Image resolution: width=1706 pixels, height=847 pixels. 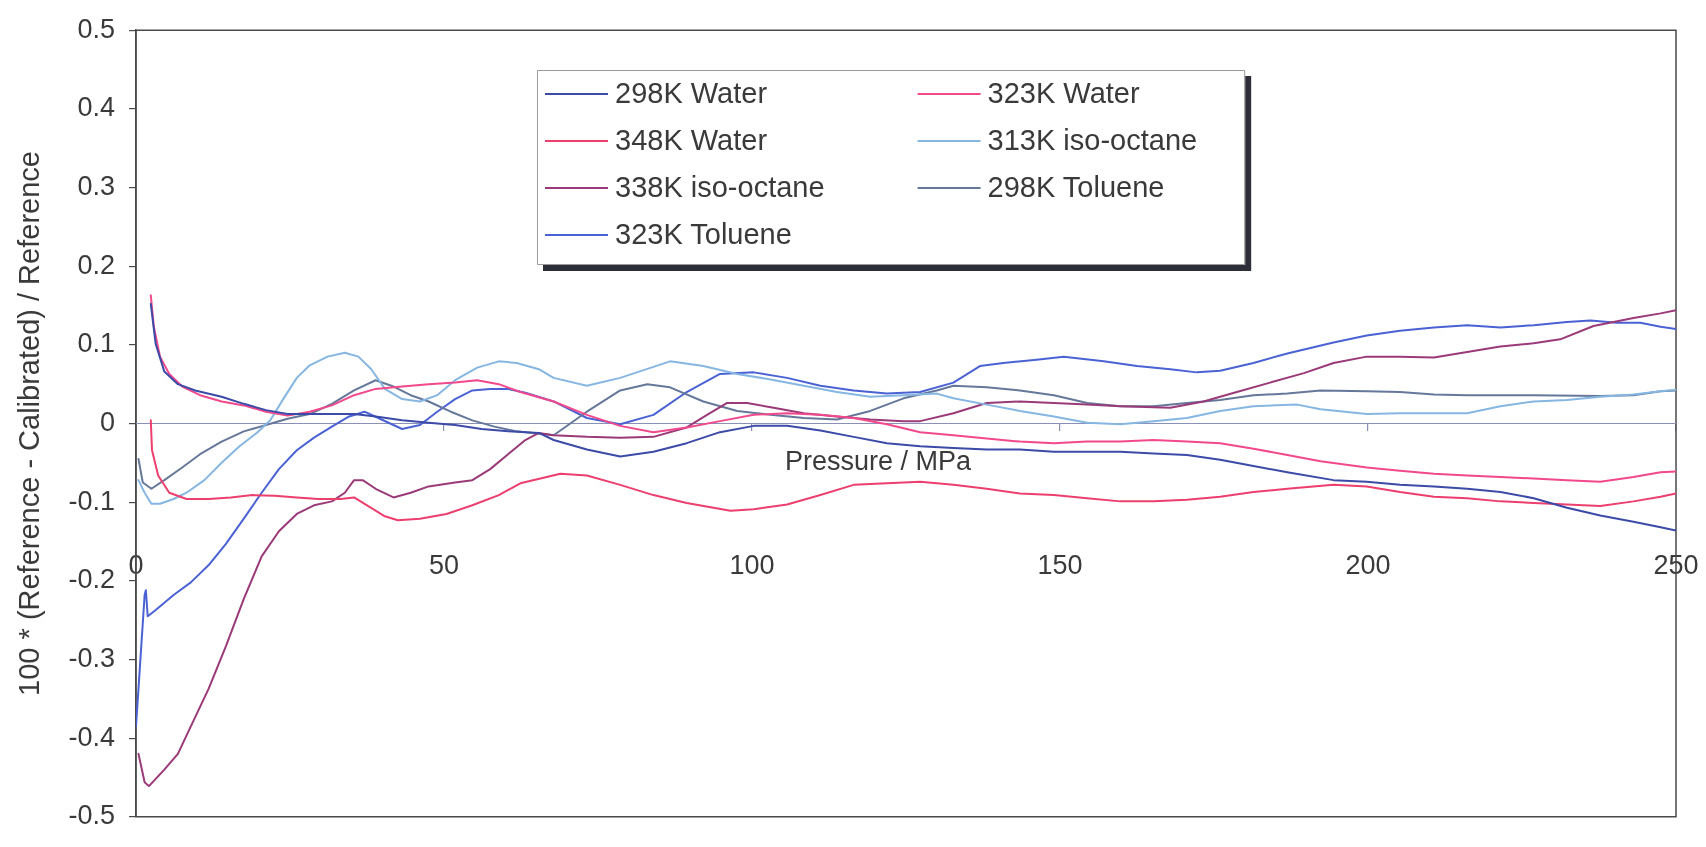 I want to click on y-tick-label: 0.1, so click(x=96, y=343).